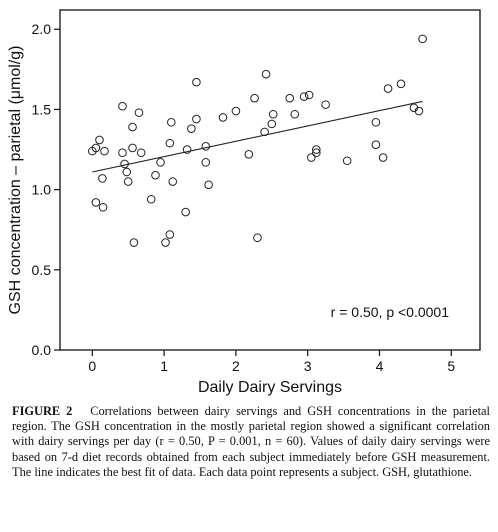 The image size is (498, 532). What do you see at coordinates (390, 312) in the screenshot?
I see `annotation: r = 0.50, p <0.0001` at bounding box center [390, 312].